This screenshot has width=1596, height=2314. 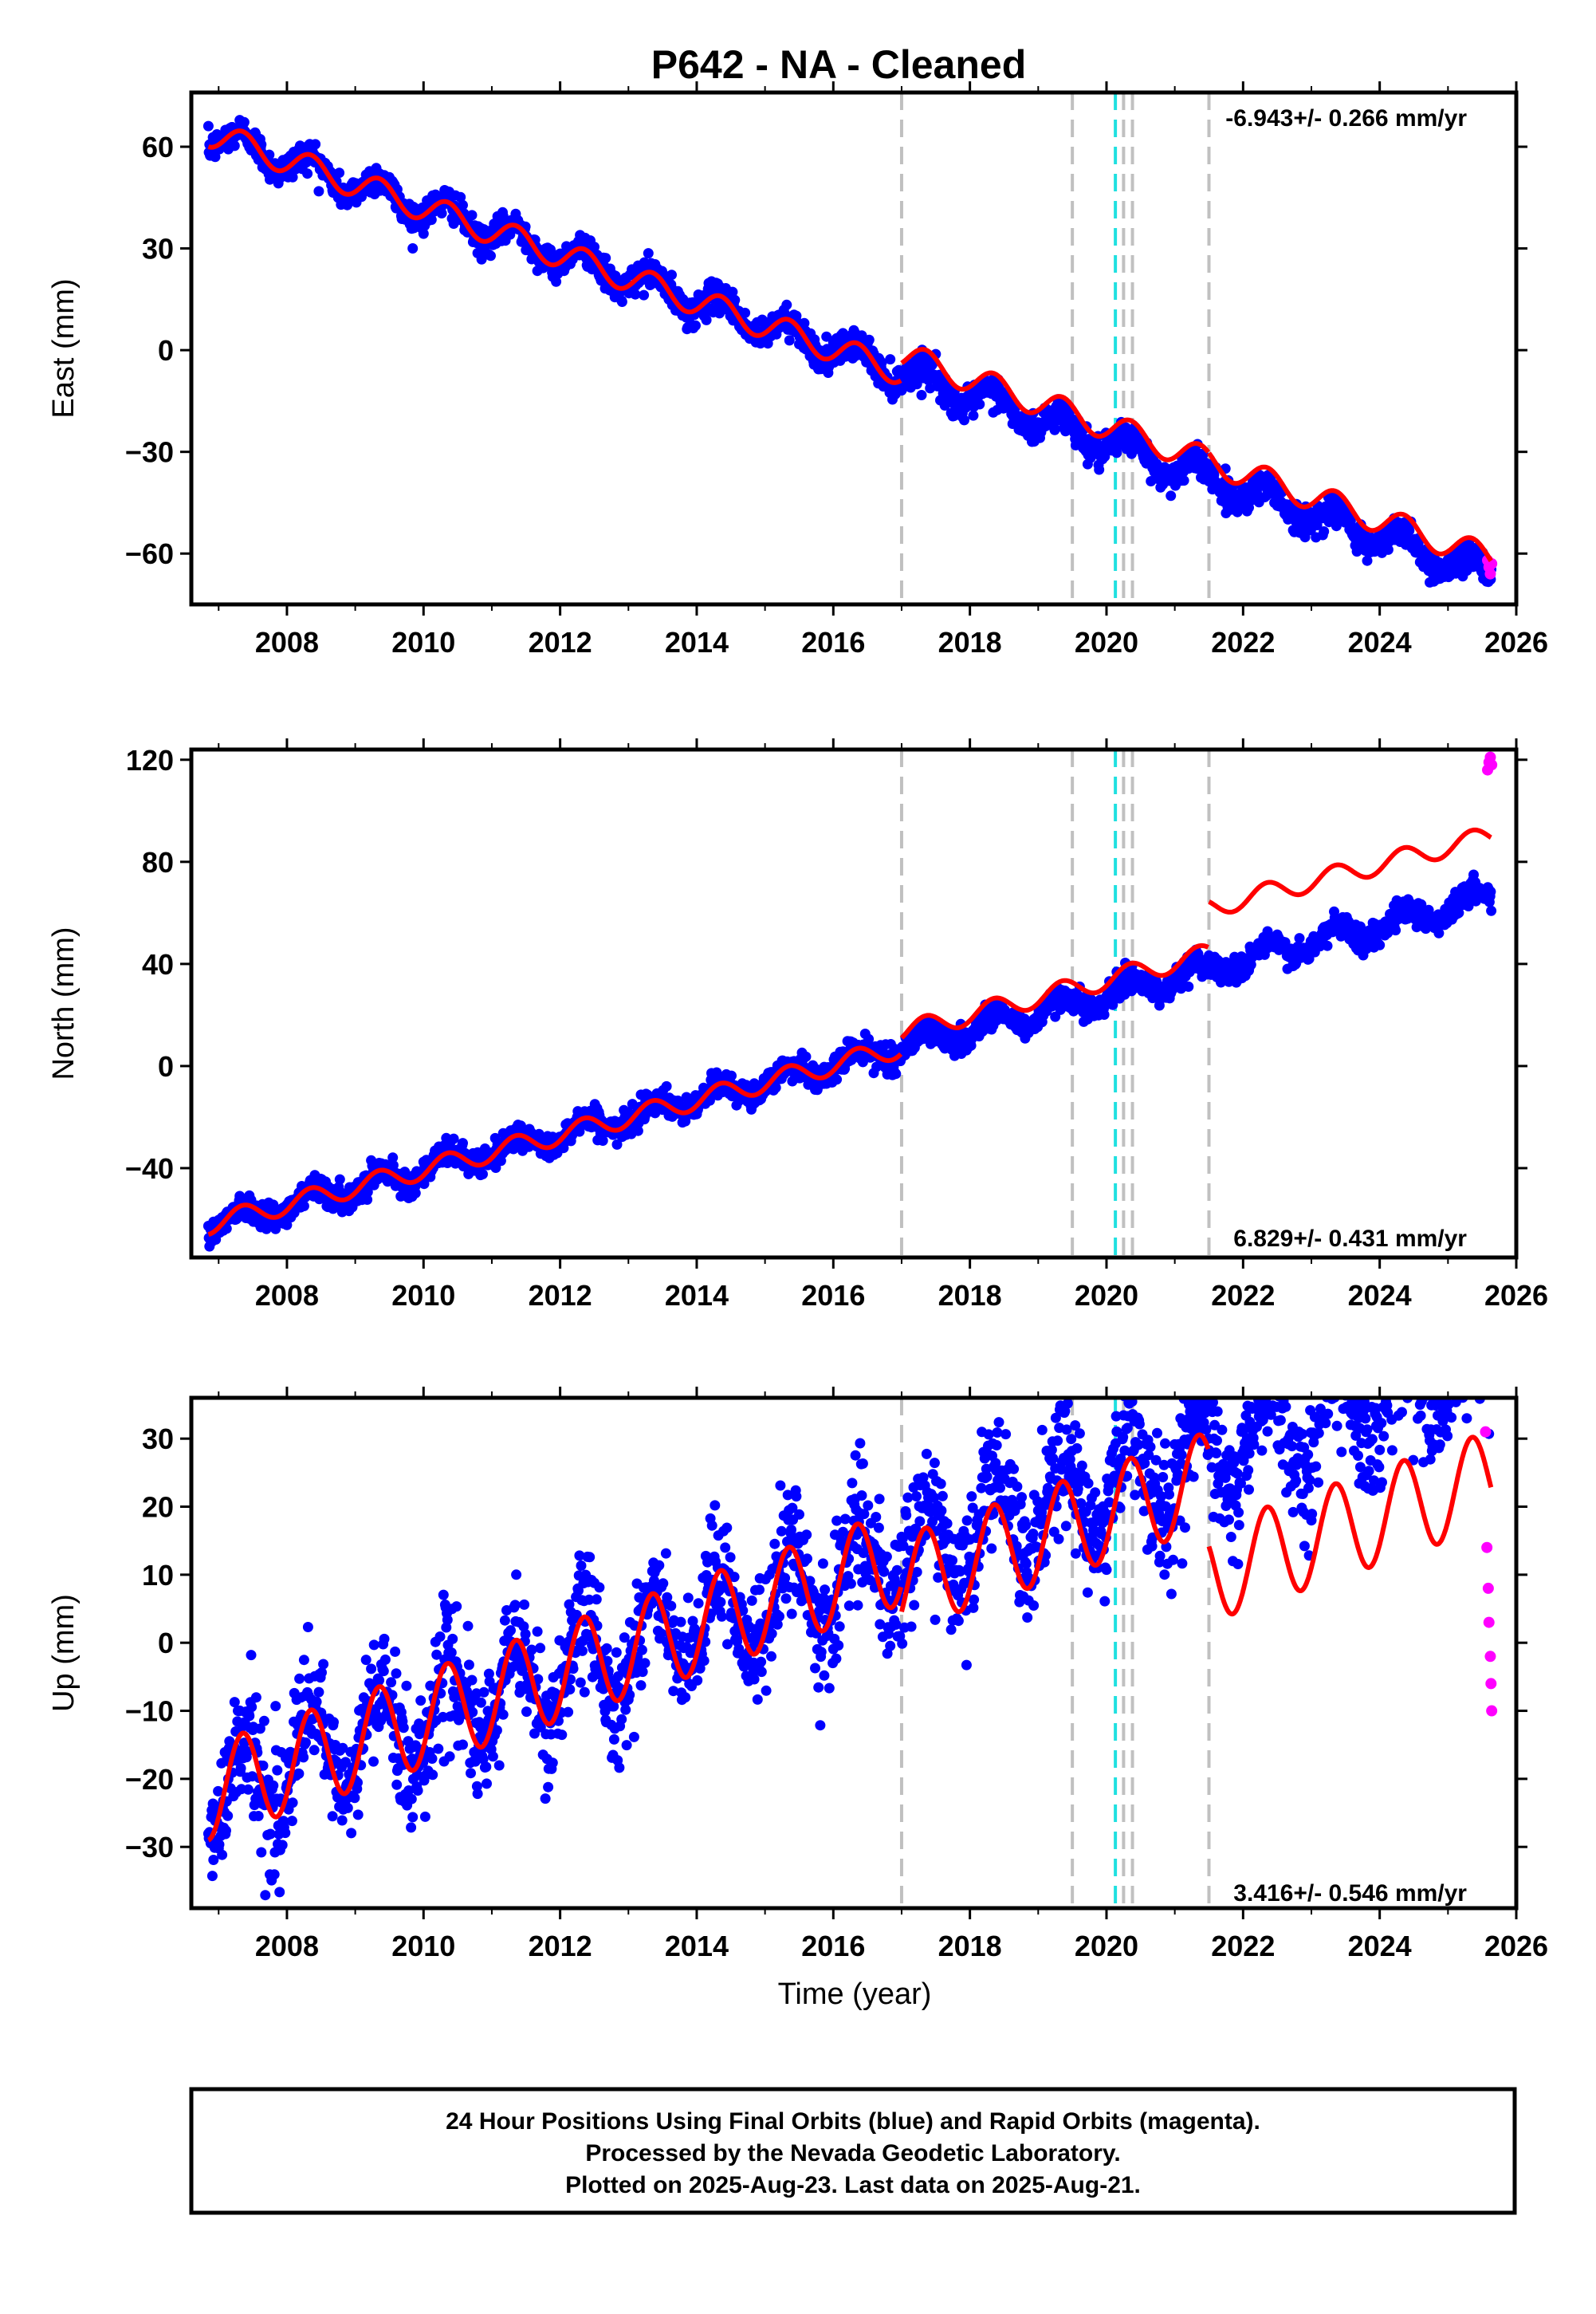 What do you see at coordinates (158, 862) in the screenshot?
I see `y-tick-label: 80` at bounding box center [158, 862].